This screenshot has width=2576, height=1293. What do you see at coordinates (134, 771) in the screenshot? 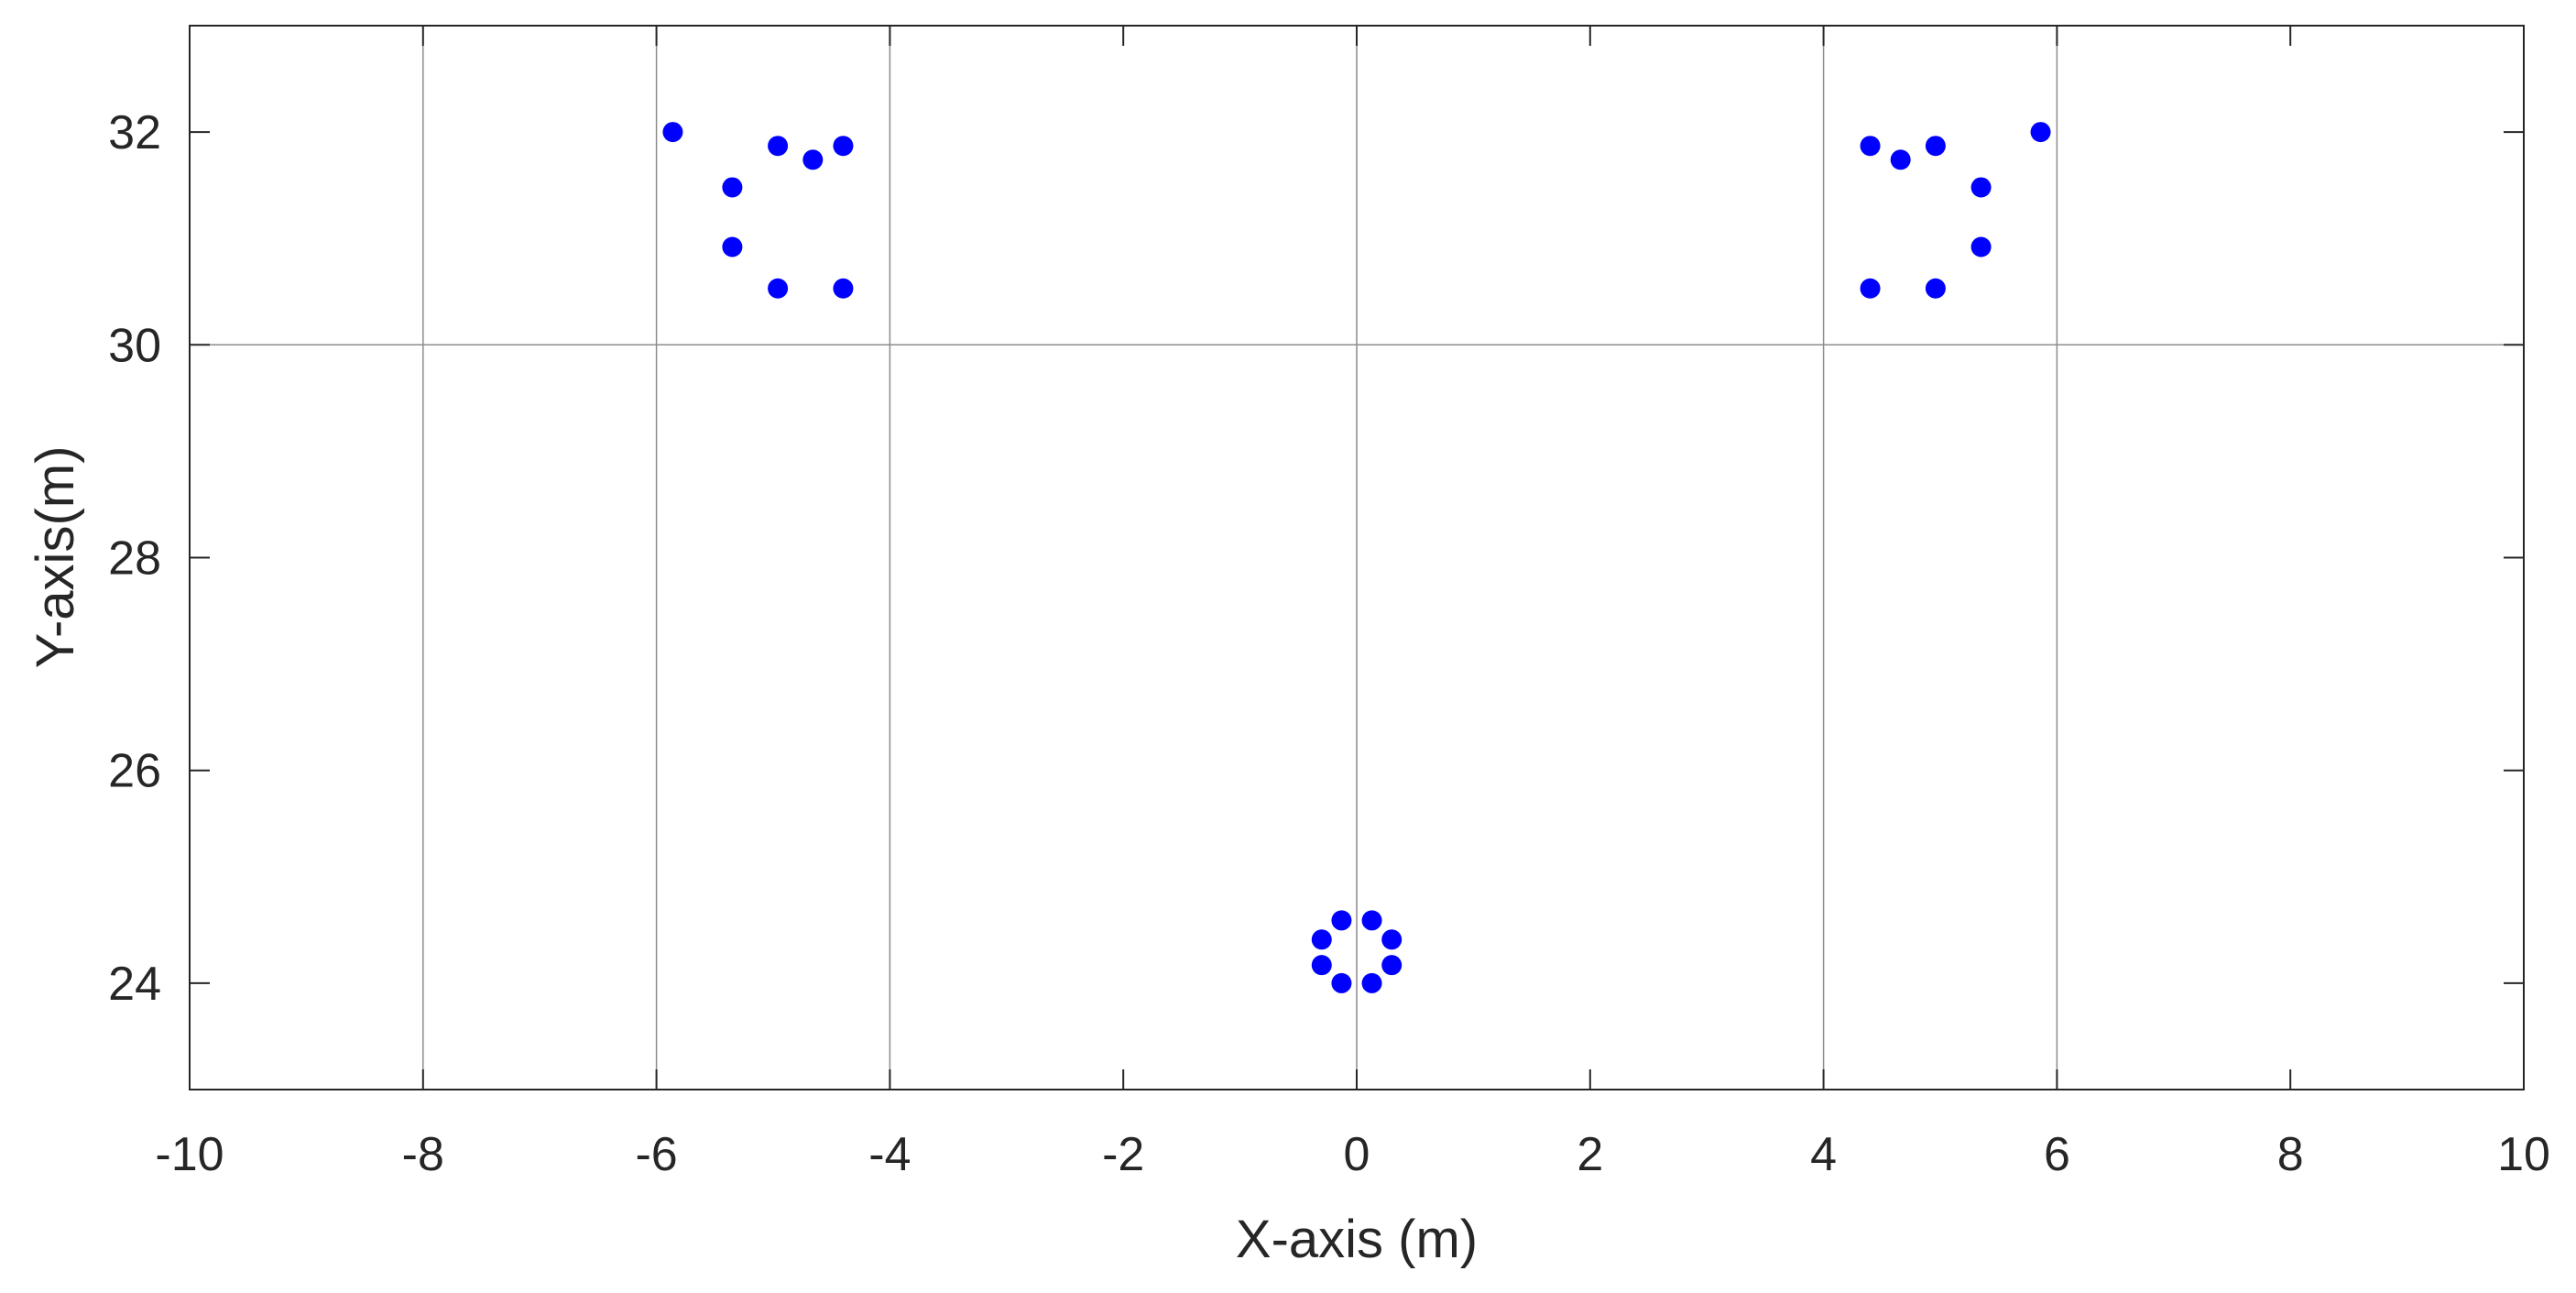
I see `y-tick-label: 26` at bounding box center [134, 771].